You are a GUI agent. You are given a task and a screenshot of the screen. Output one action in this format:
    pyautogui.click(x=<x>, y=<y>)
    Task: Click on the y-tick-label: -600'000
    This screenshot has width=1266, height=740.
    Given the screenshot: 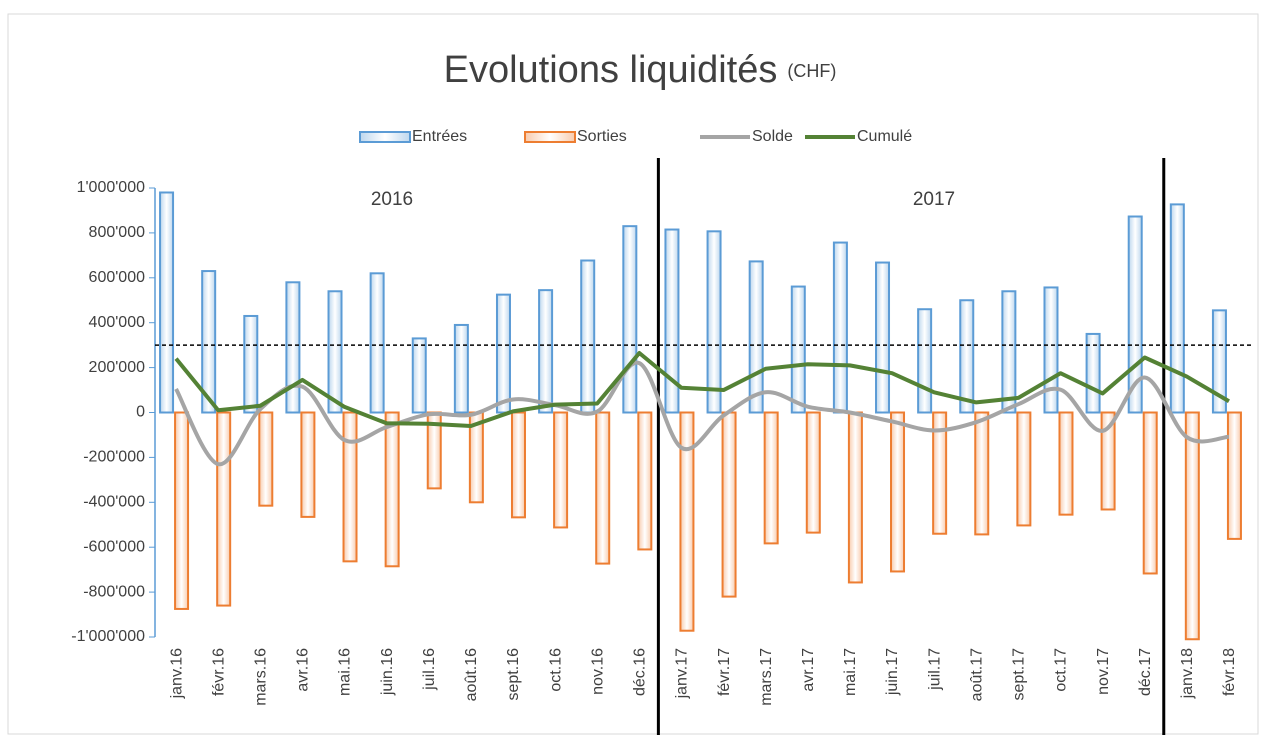 What is the action you would take?
    pyautogui.click(x=114, y=546)
    